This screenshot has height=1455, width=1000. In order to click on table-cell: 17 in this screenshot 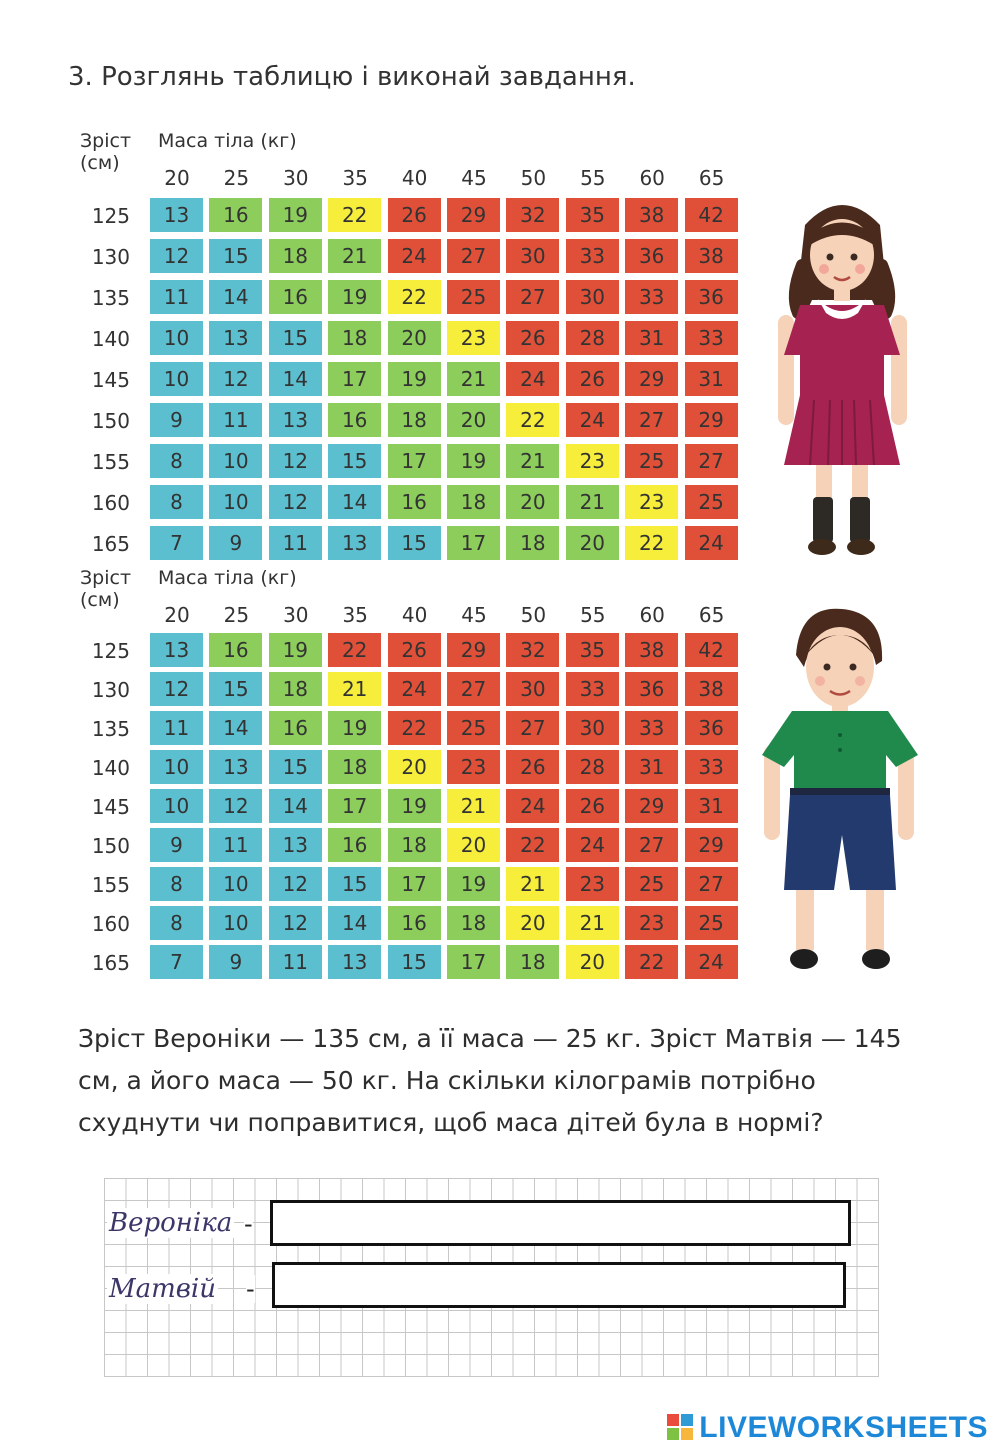, I will do `click(414, 461)`.